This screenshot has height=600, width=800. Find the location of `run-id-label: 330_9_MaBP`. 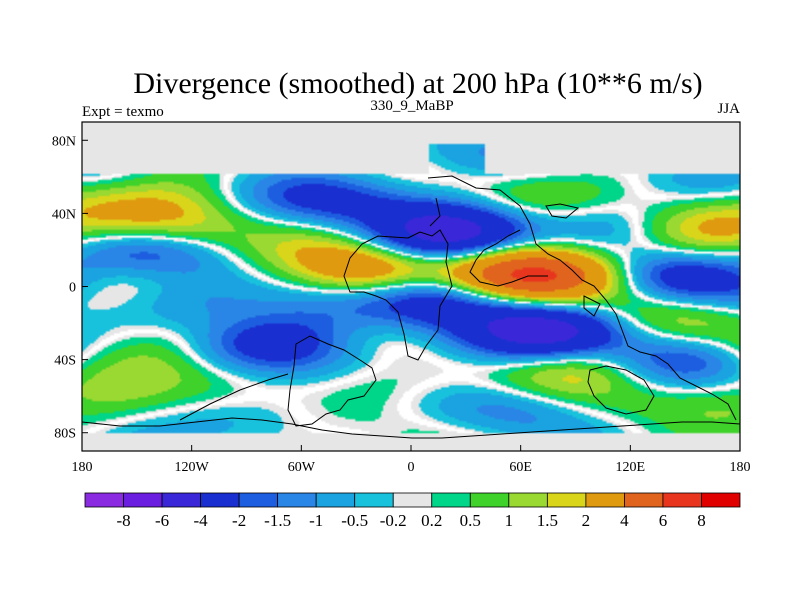

run-id-label: 330_9_MaBP is located at coordinates (411, 106).